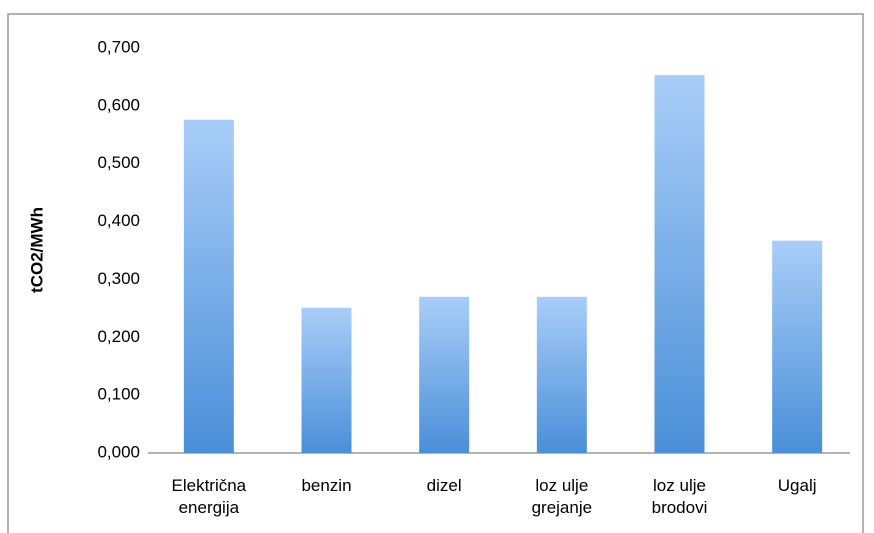  I want to click on y-tick-label: 0,400, so click(118, 220).